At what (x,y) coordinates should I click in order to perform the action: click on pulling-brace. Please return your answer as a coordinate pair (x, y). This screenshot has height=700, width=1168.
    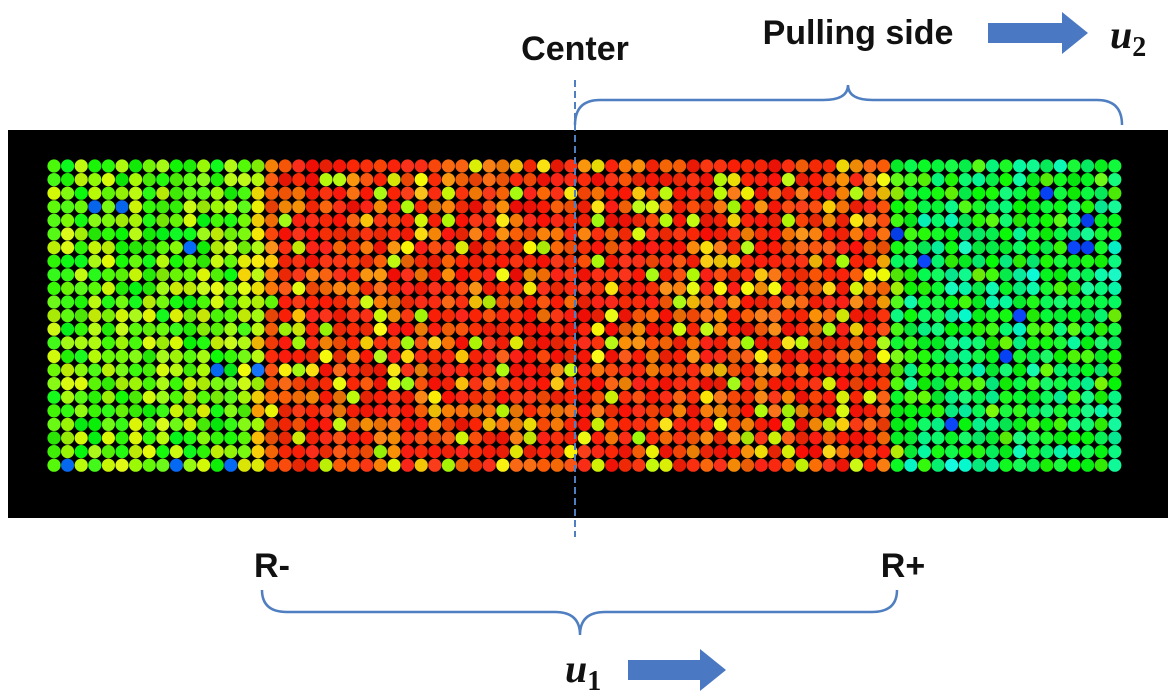
    Looking at the image, I should click on (848, 105).